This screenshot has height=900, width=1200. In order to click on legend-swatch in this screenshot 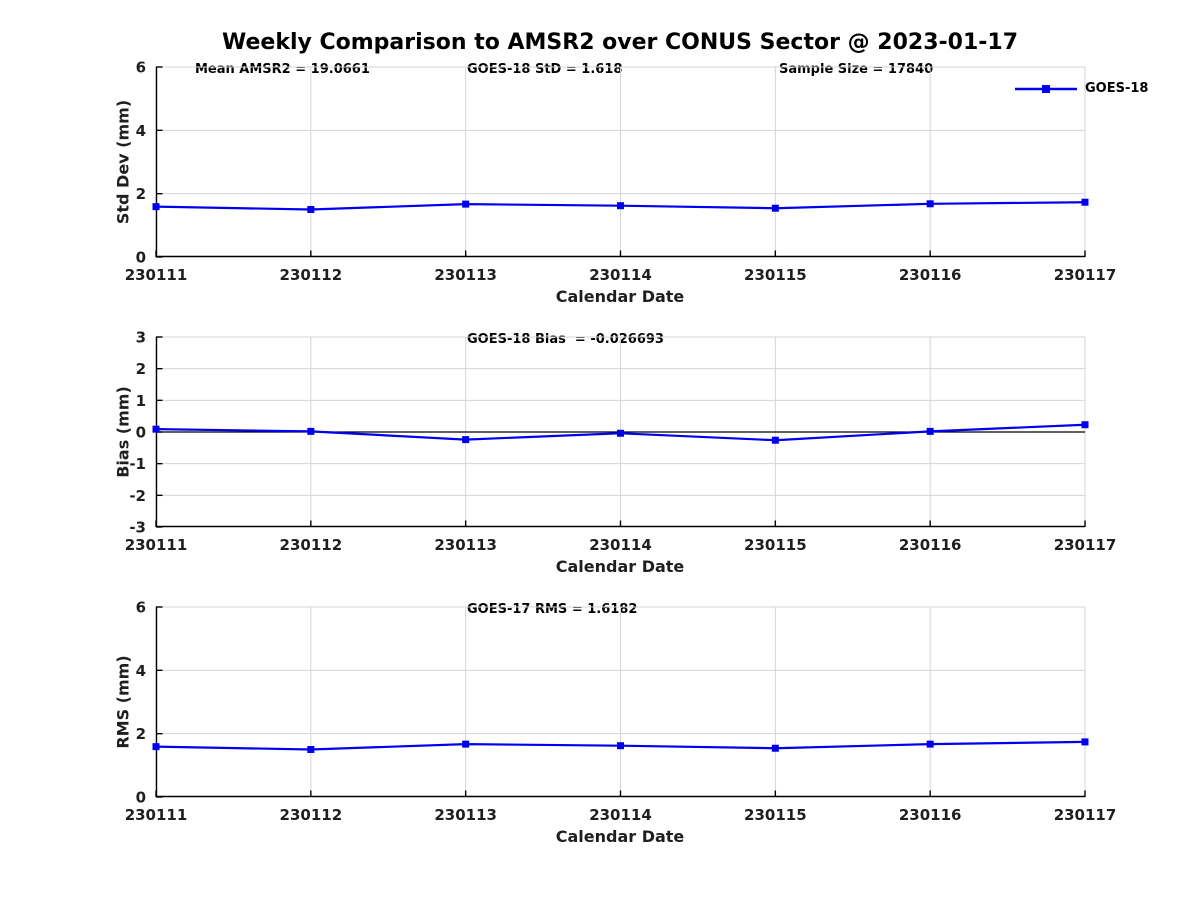, I will do `click(1046, 88)`.